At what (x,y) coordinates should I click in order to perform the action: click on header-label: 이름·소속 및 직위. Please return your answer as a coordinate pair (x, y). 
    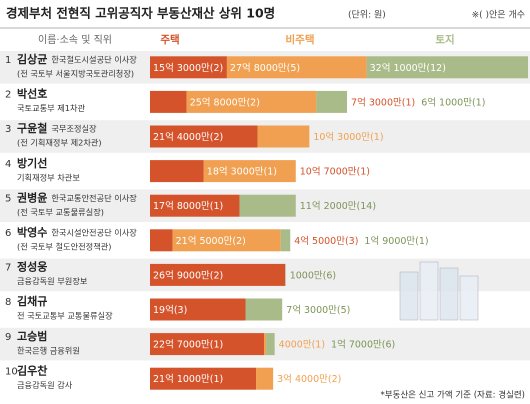
    Looking at the image, I should click on (75, 39).